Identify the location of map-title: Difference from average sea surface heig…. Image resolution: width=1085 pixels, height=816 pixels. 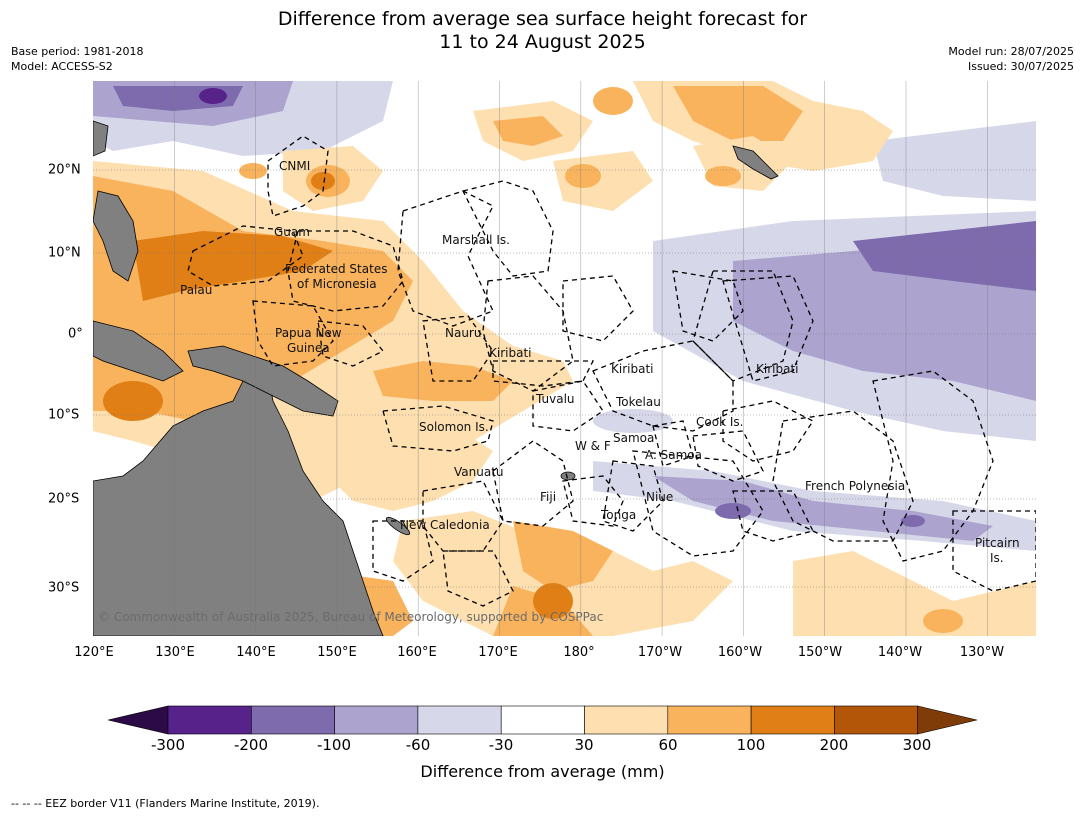
(542, 31).